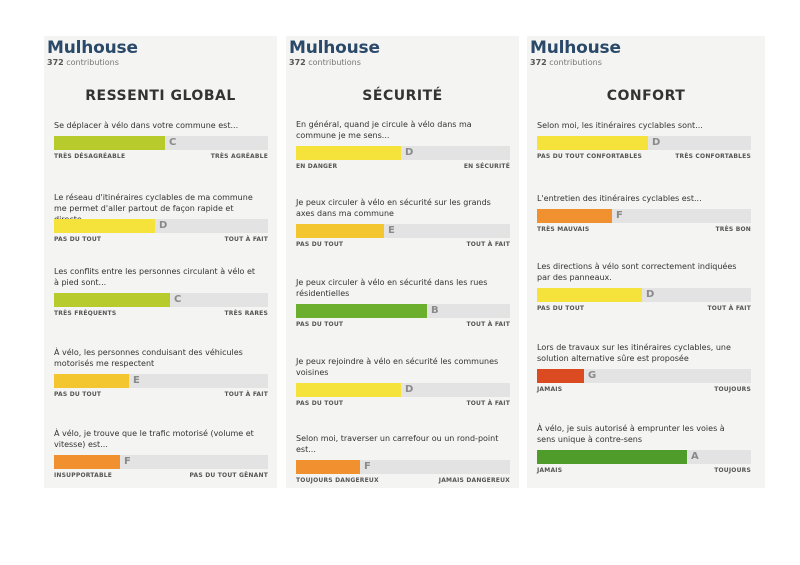 The width and height of the screenshot is (800, 565). What do you see at coordinates (317, 166) in the screenshot?
I see `scale-min-label: EN DANGER` at bounding box center [317, 166].